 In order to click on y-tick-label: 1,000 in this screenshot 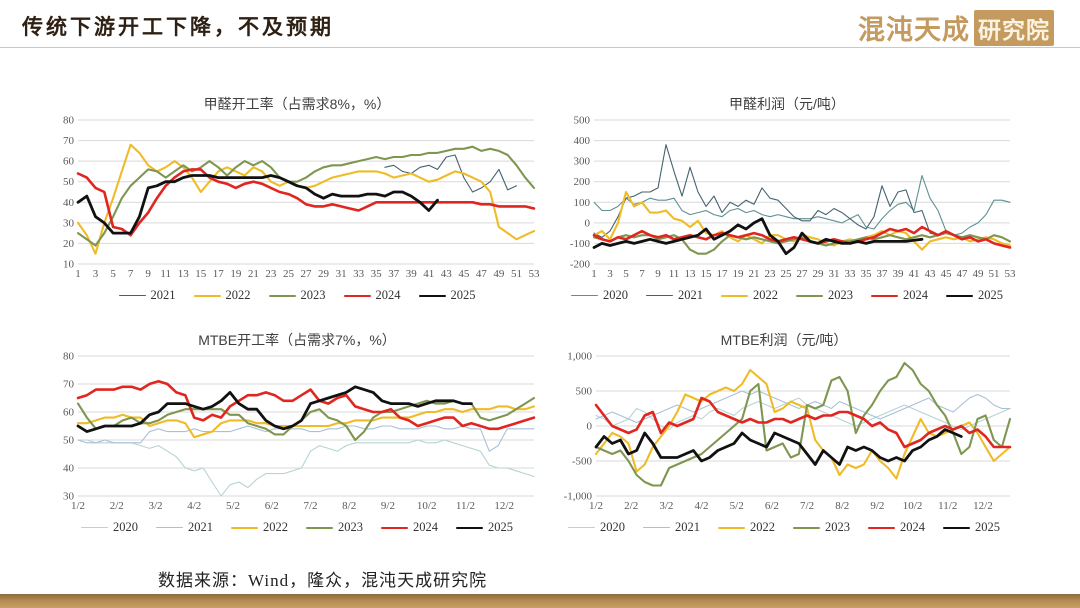, I will do `click(579, 357)`.